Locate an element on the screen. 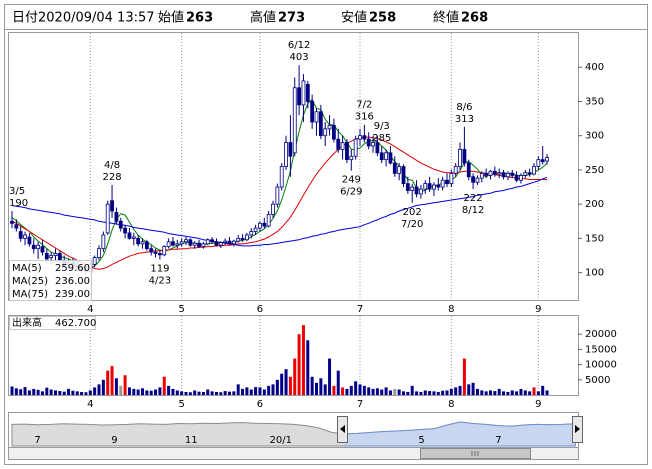 This screenshot has height=469, width=652. x-tick-label: 5 is located at coordinates (181, 309).